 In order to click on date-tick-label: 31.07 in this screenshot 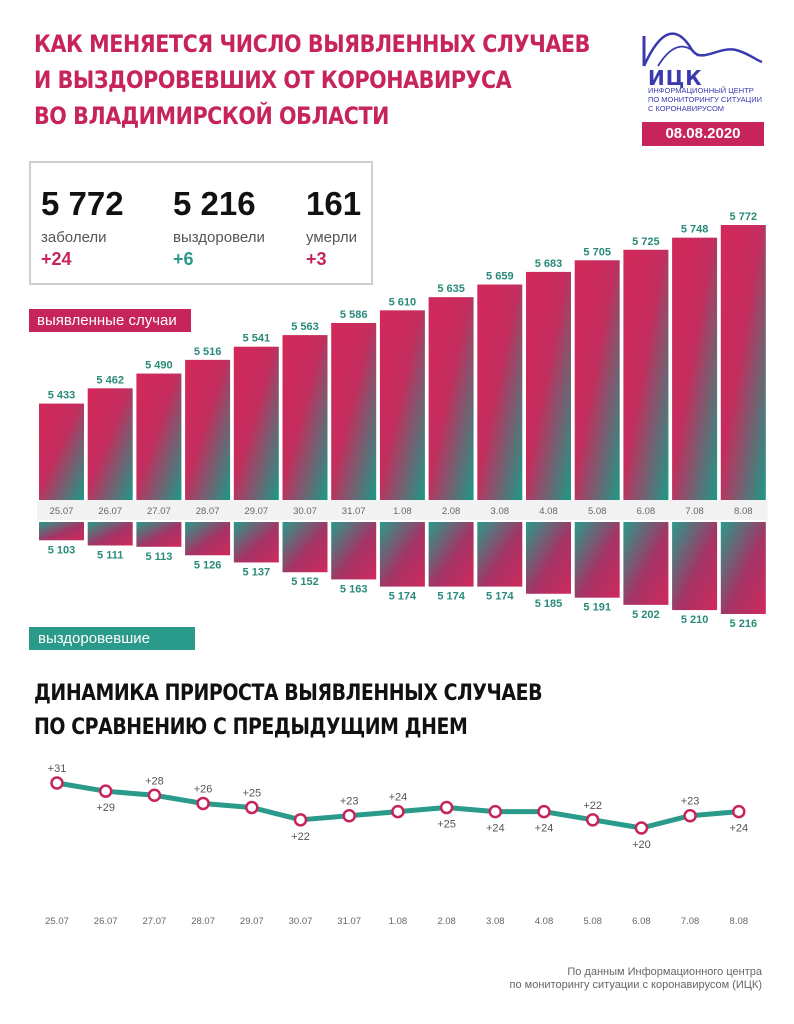, I will do `click(354, 511)`.